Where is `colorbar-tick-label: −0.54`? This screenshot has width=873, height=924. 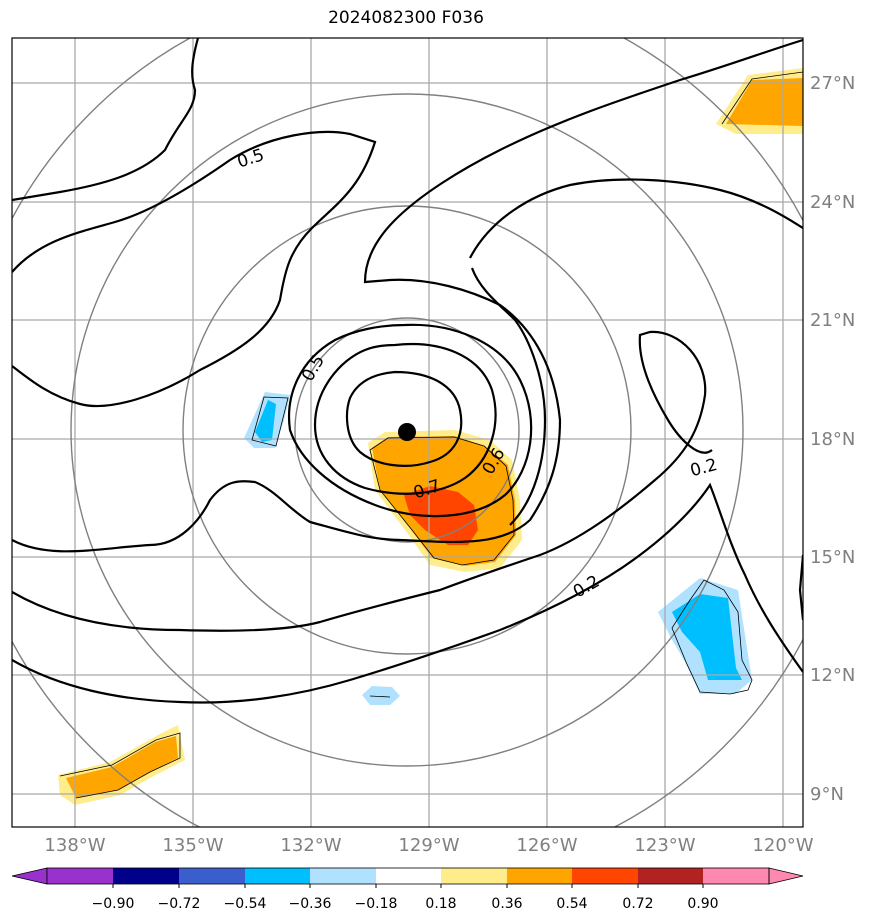
colorbar-tick-label: −0.54 is located at coordinates (245, 904).